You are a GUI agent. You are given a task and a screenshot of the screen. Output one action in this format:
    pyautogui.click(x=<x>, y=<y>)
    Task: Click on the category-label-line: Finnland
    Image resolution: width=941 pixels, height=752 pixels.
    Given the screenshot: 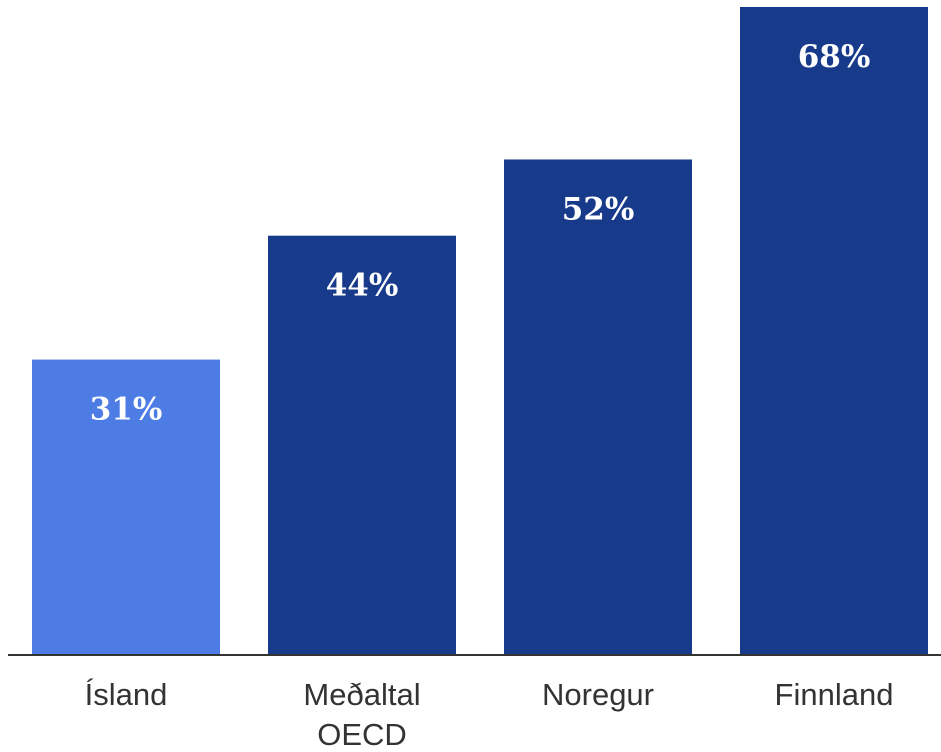 What is the action you would take?
    pyautogui.click(x=834, y=694)
    